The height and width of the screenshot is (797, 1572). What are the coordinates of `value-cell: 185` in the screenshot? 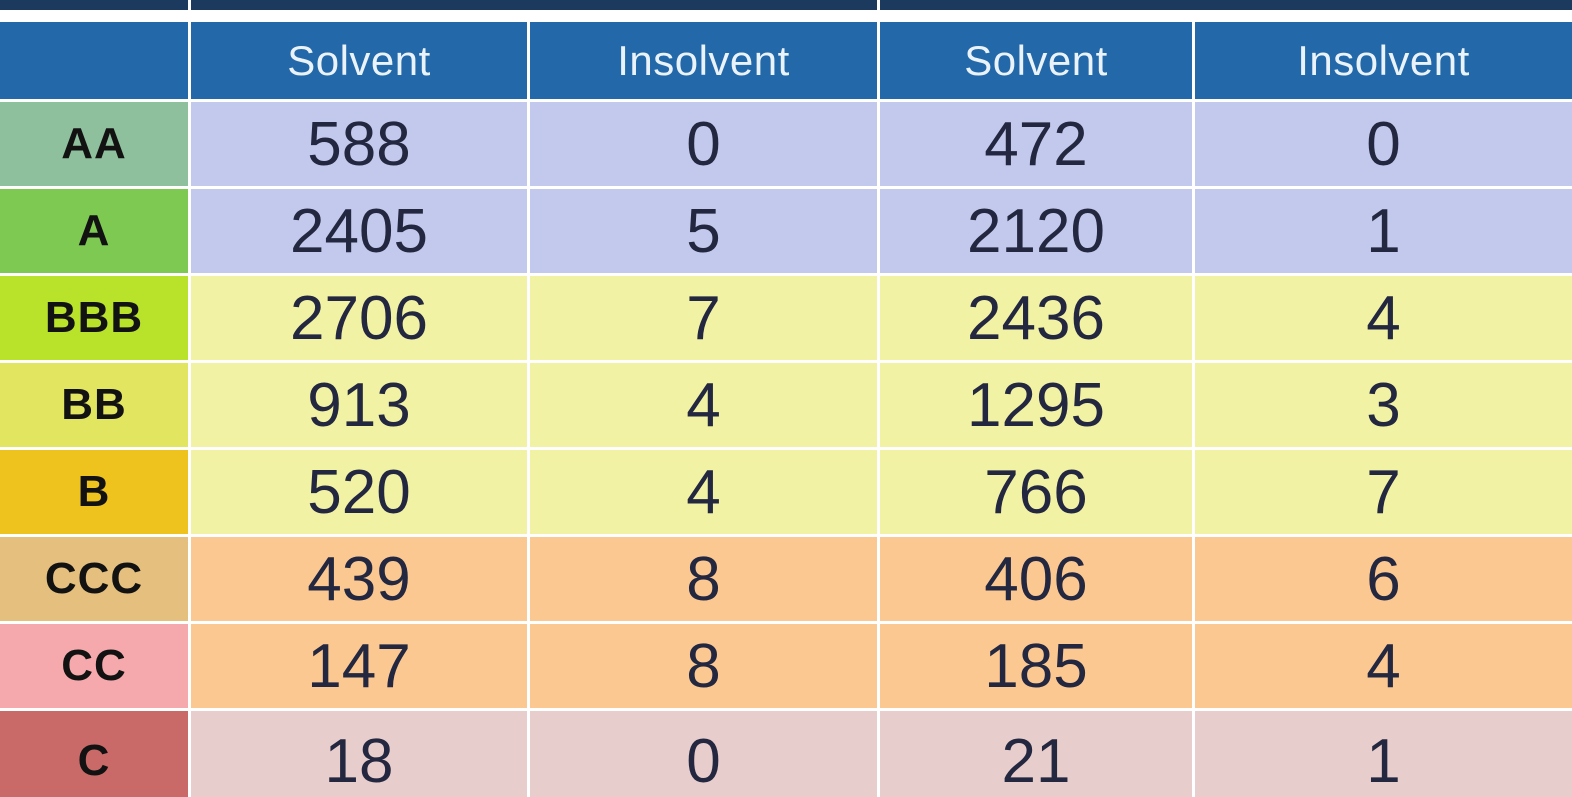 It's located at (1036, 666).